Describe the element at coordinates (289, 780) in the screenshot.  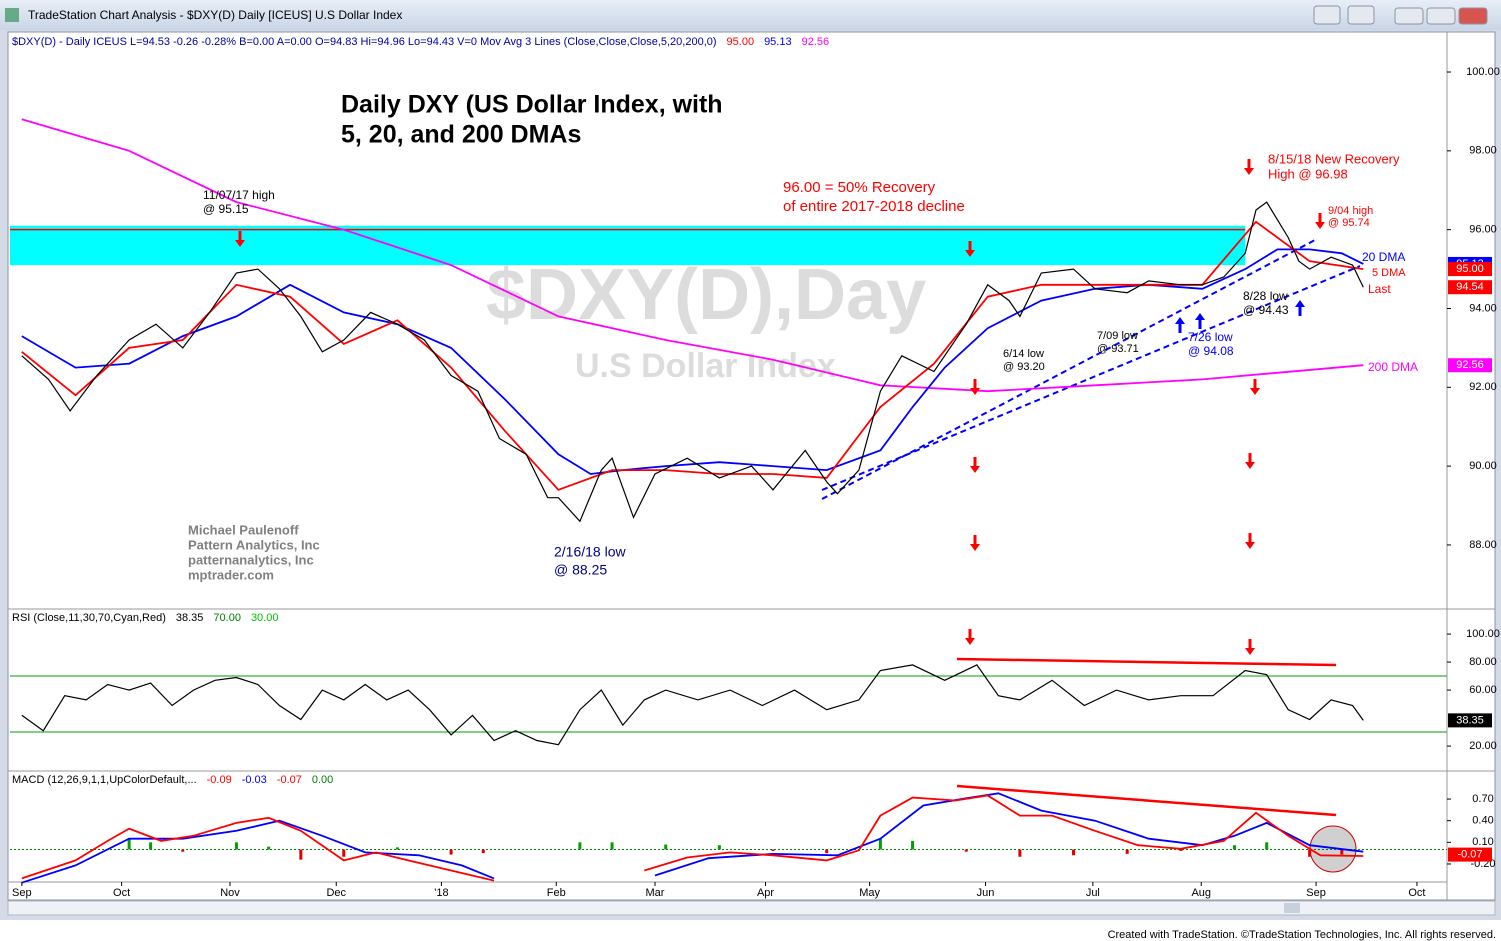
I see `header-item: -0.07` at that location.